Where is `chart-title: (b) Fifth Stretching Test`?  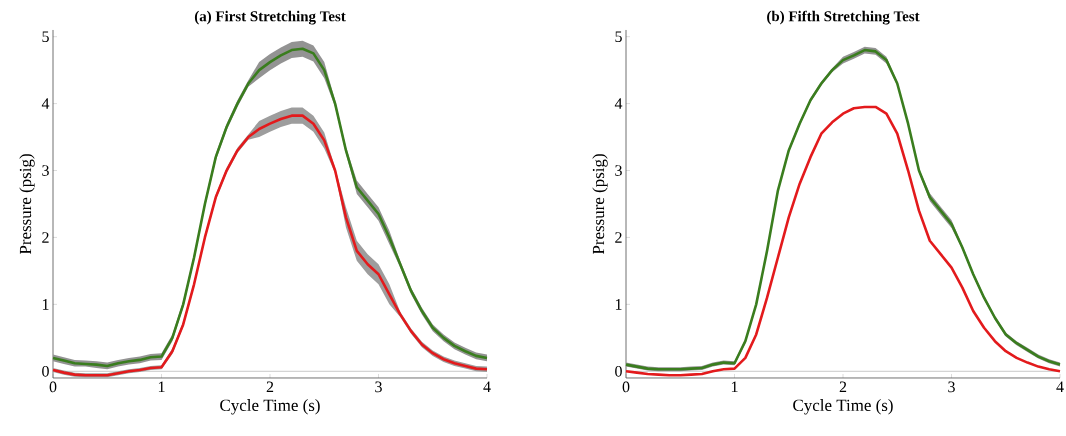
chart-title: (b) Fifth Stretching Test is located at coordinates (843, 17).